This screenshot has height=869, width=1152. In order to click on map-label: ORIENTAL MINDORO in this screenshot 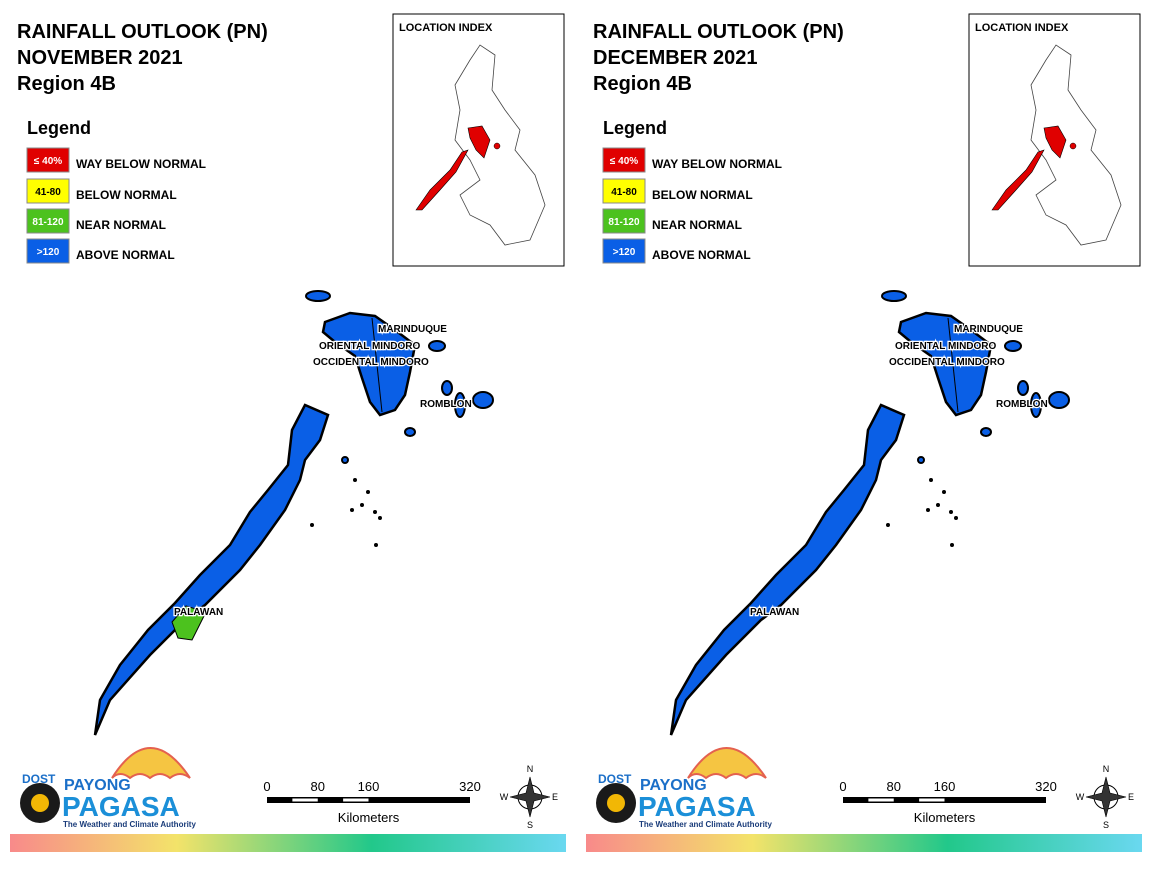, I will do `click(370, 346)`.